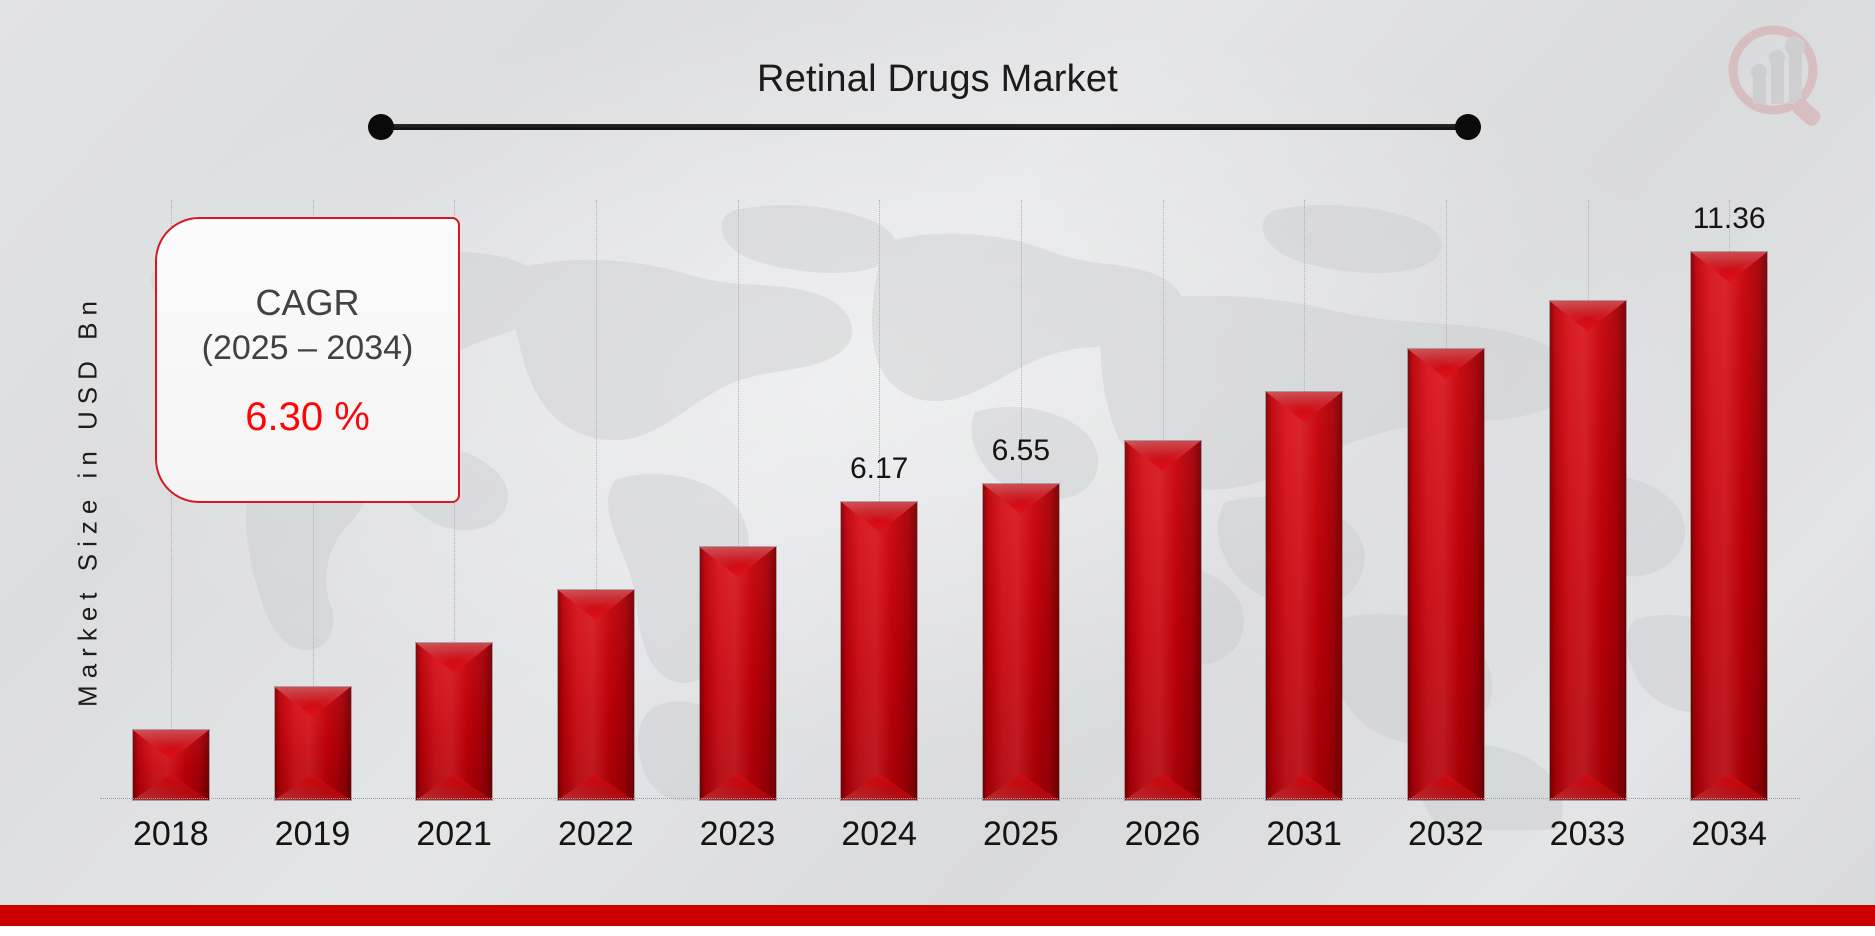  I want to click on footer-accent-band, so click(937, 915).